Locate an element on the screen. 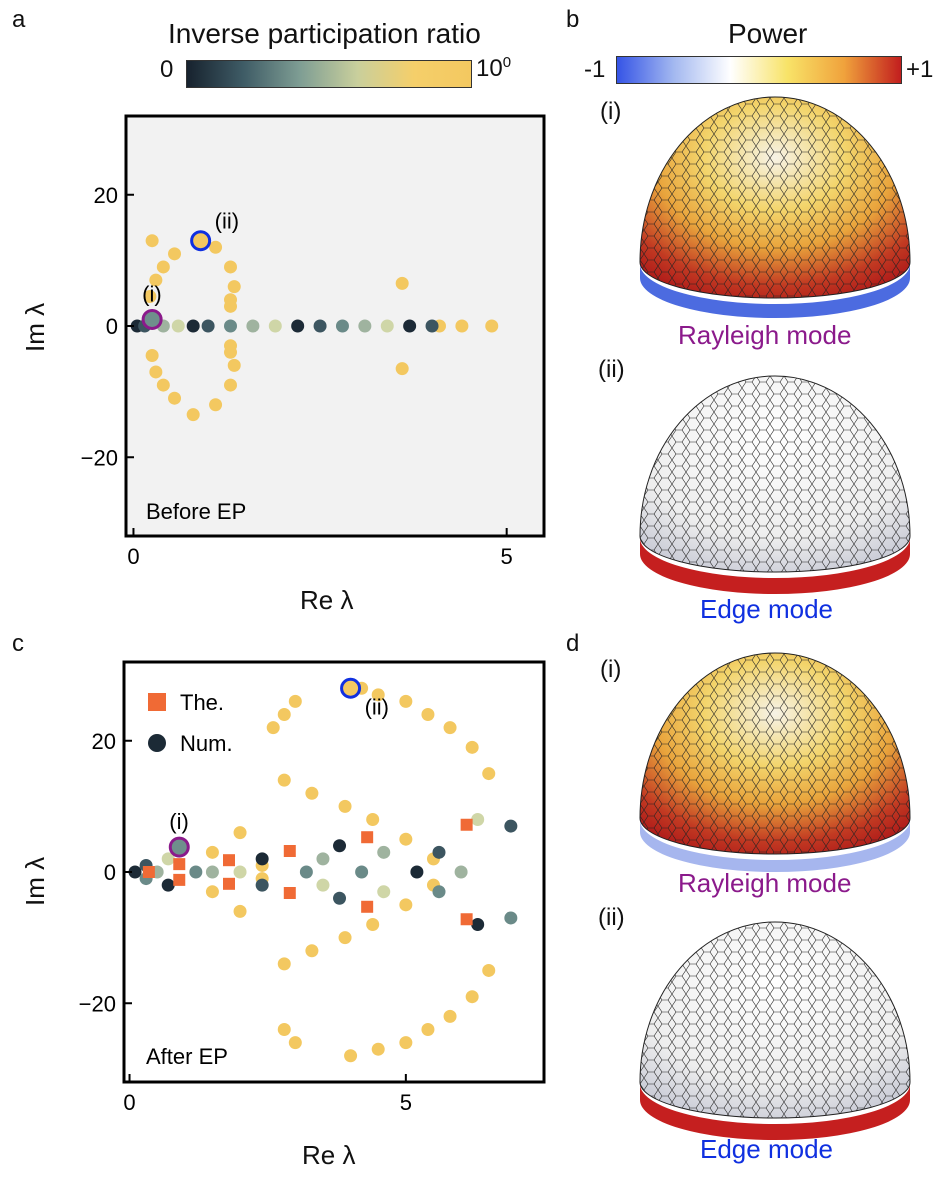 The height and width of the screenshot is (1180, 946). chart-c-ylabel: Im λ is located at coordinates (35, 881).